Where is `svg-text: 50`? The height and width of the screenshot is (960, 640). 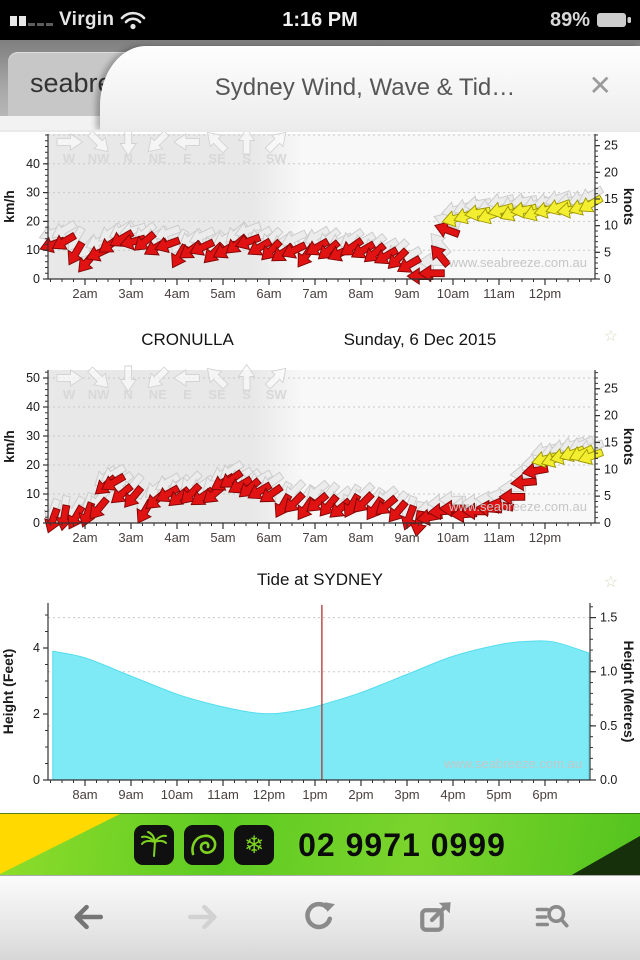 svg-text: 50 is located at coordinates (33, 378).